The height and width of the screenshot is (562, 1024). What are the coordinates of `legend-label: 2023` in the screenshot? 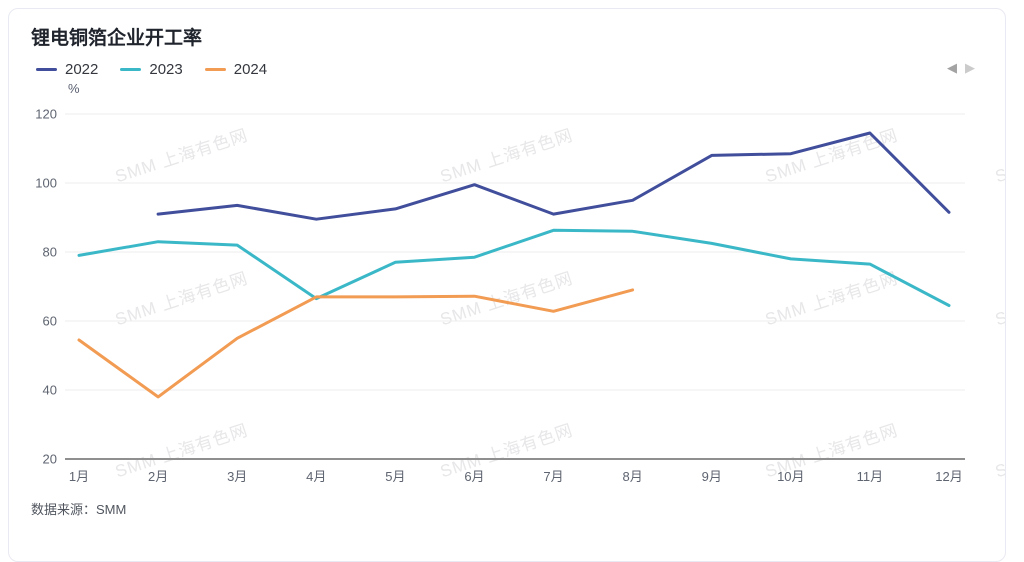 It's located at (166, 69).